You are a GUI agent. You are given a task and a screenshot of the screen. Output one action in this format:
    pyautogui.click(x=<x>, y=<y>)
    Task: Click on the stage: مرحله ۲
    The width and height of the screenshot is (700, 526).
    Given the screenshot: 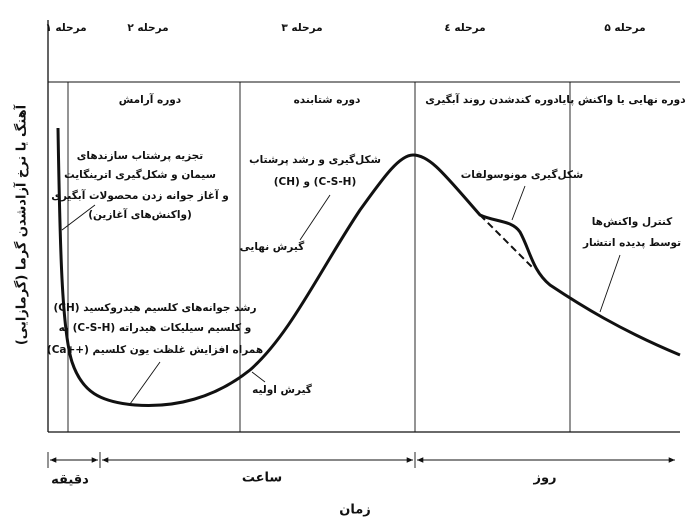 What is the action you would take?
    pyautogui.click(x=147, y=28)
    